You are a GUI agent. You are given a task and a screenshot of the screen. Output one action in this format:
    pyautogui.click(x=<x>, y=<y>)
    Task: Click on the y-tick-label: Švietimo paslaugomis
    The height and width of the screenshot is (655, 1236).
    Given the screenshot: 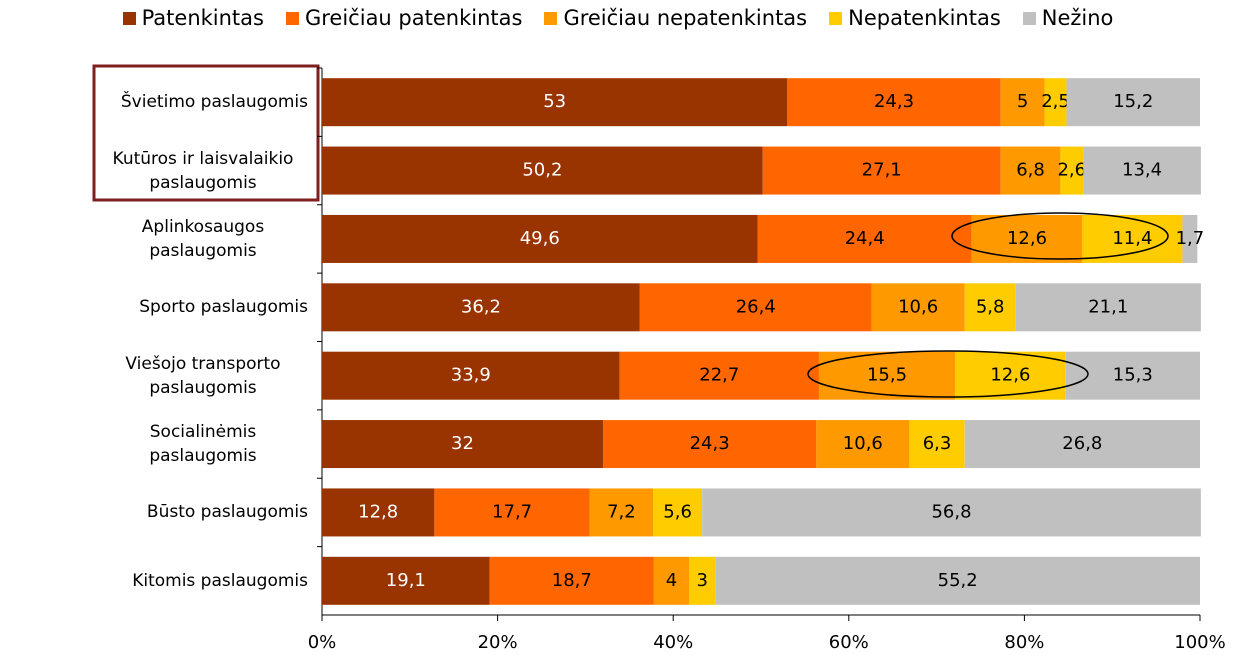 What is the action you would take?
    pyautogui.click(x=154, y=102)
    